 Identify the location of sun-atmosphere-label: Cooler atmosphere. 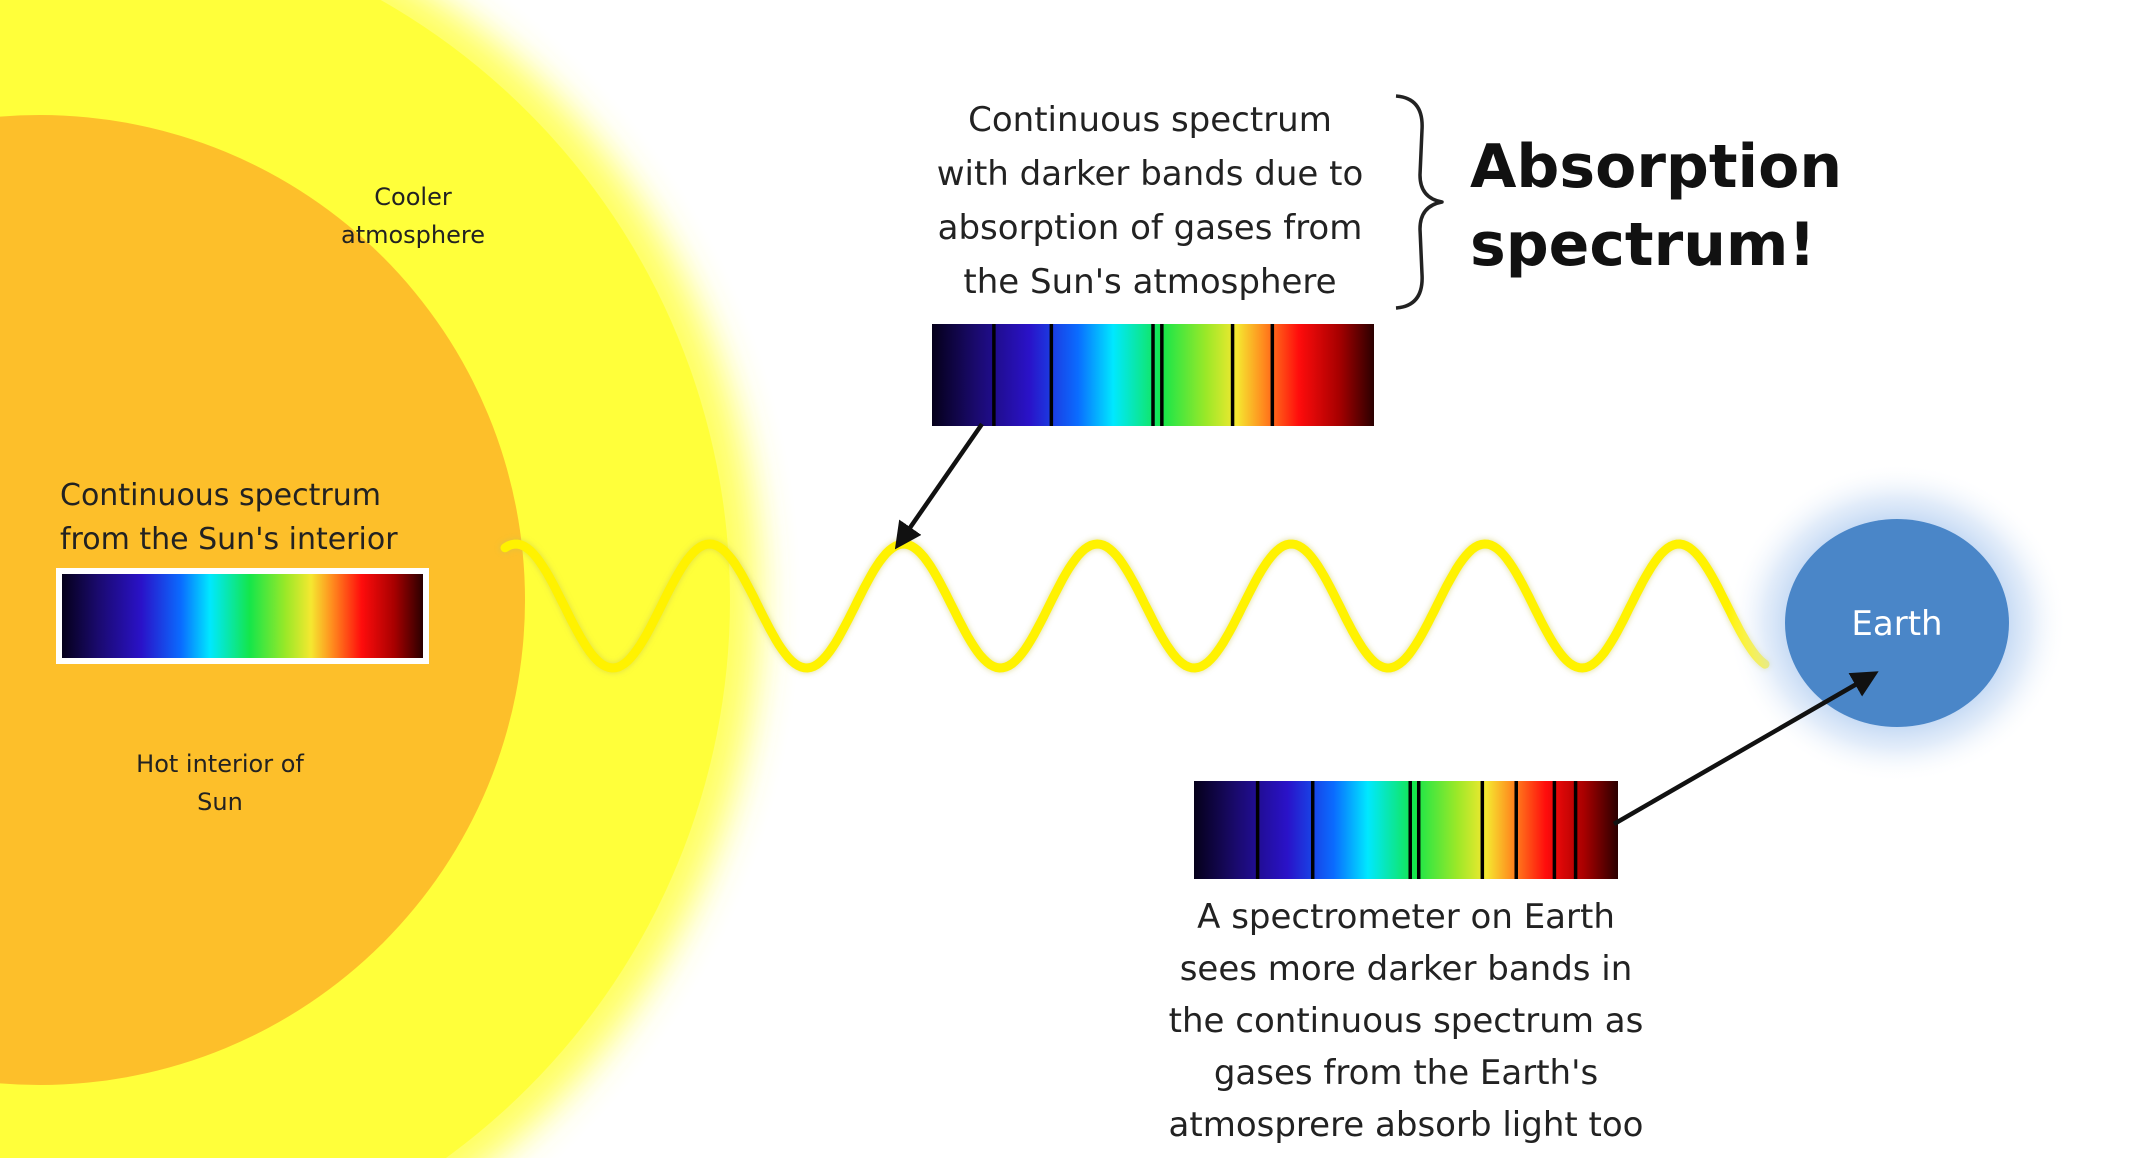
(413, 216).